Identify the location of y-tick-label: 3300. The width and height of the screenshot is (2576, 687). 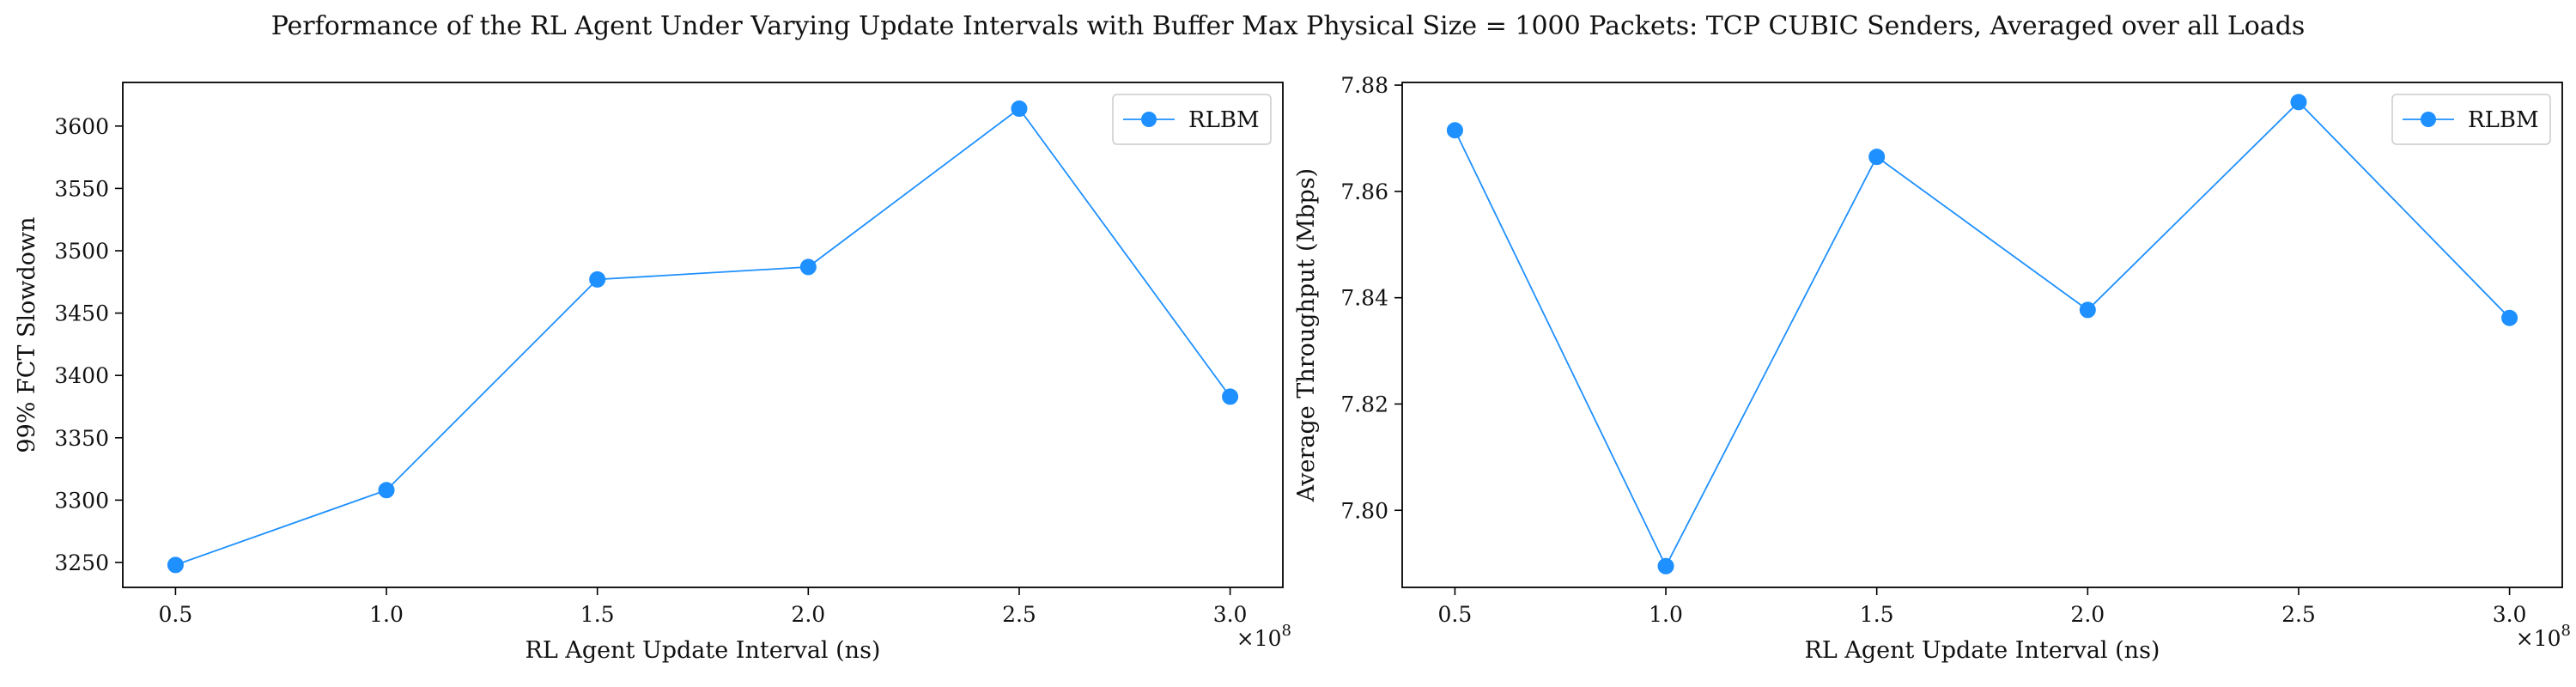
(82, 500).